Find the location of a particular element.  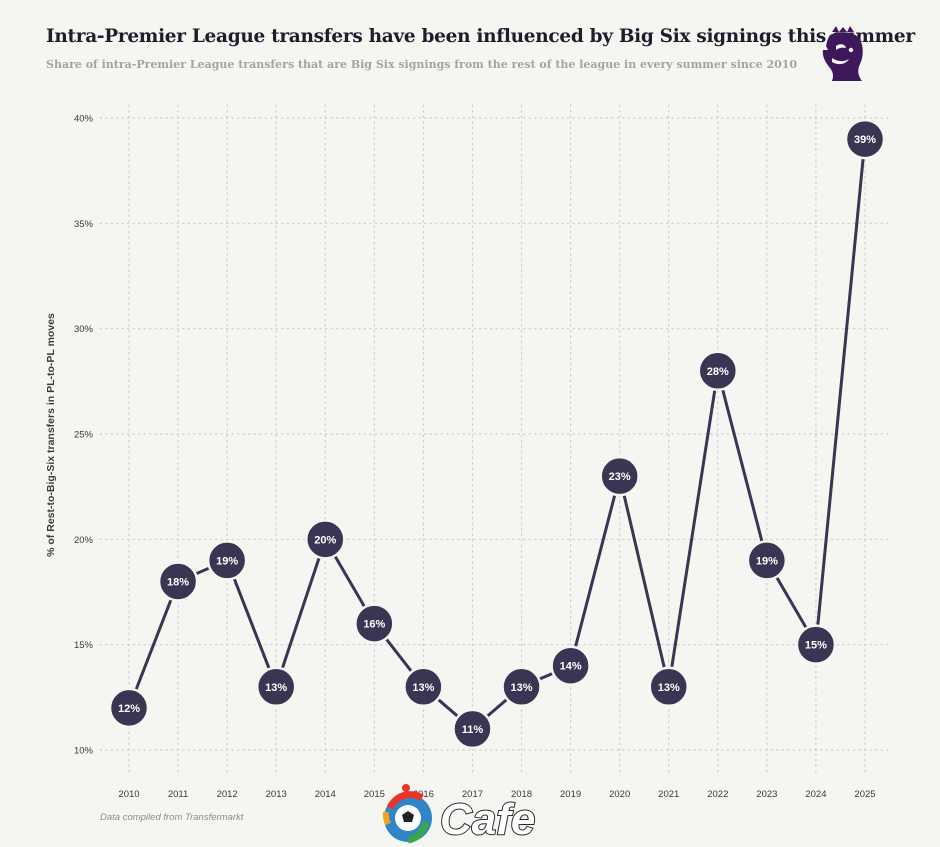

x-tick-label: 2010 is located at coordinates (128, 794).